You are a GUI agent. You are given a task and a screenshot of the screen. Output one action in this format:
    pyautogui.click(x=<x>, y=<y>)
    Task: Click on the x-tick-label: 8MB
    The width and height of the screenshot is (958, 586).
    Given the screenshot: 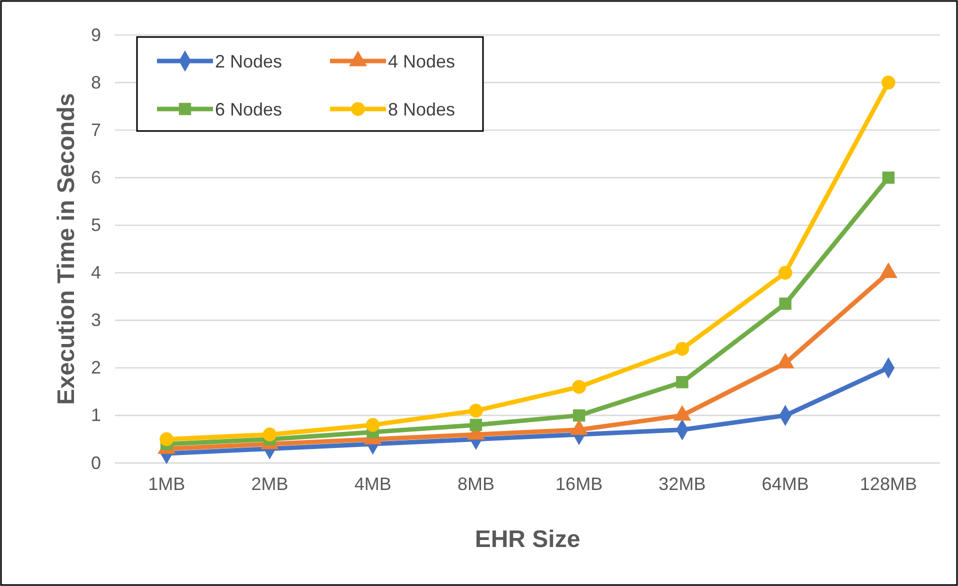 What is the action you would take?
    pyautogui.click(x=475, y=484)
    